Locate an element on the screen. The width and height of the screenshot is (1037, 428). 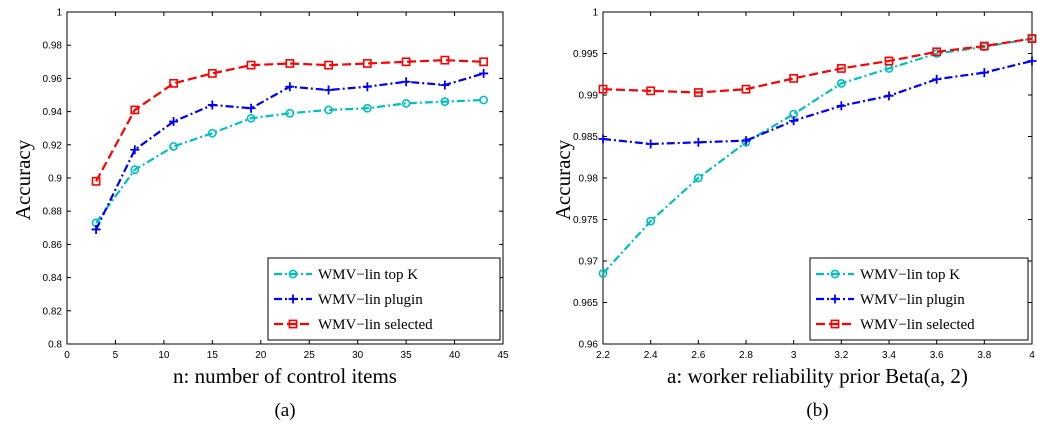
y-tick-label: 0.86 is located at coordinates (53, 245).